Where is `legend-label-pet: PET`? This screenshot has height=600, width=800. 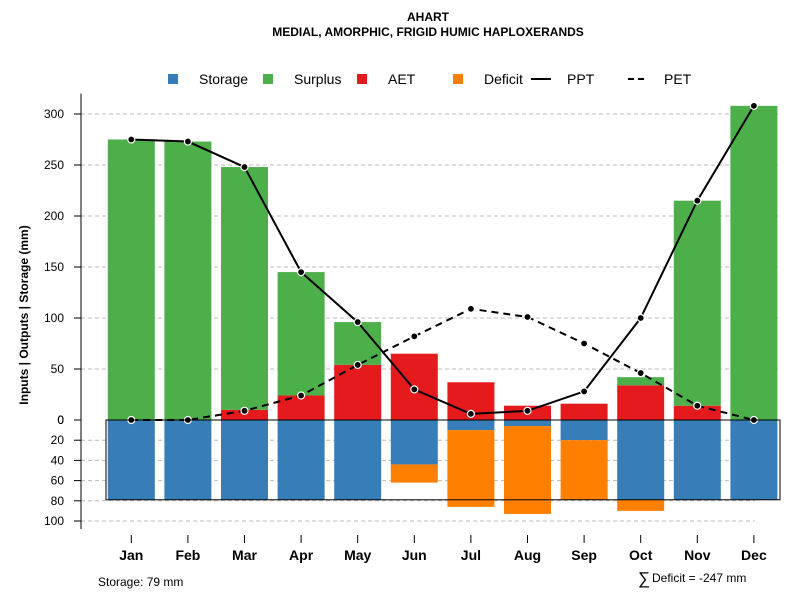 legend-label-pet: PET is located at coordinates (678, 79).